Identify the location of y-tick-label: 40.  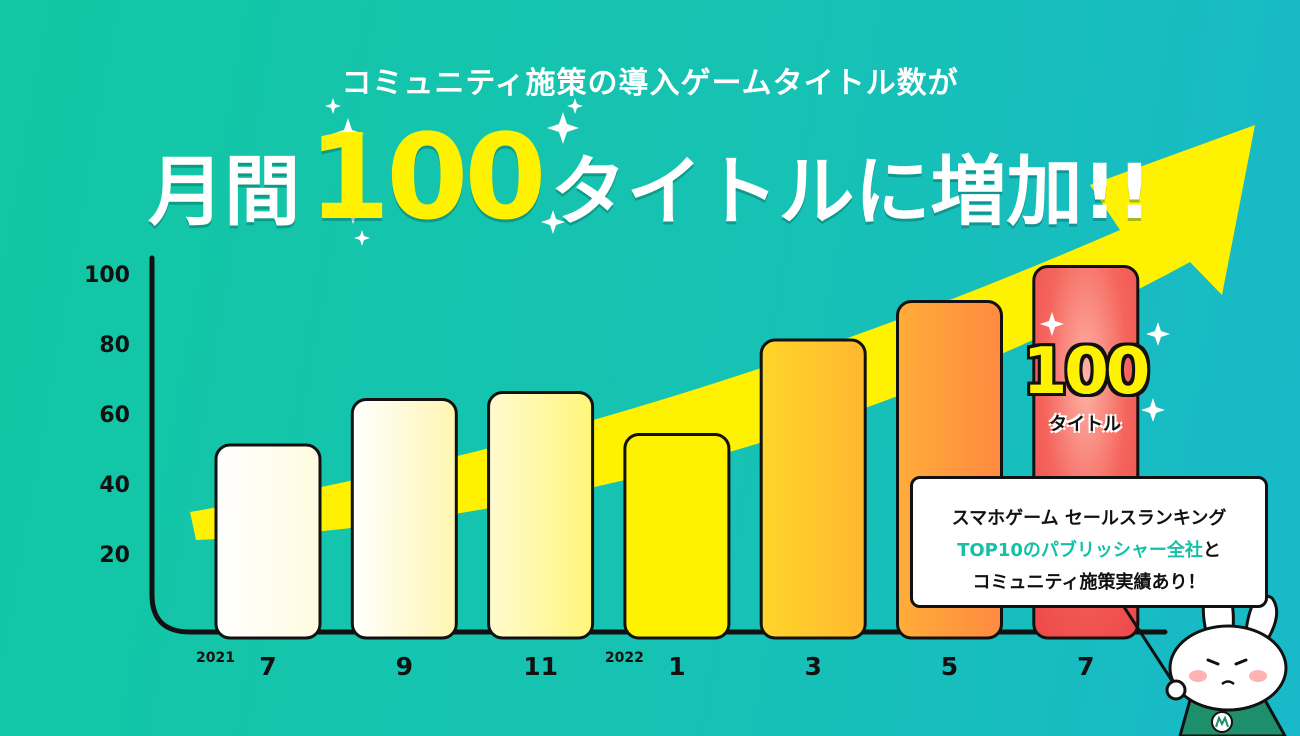
(114, 485).